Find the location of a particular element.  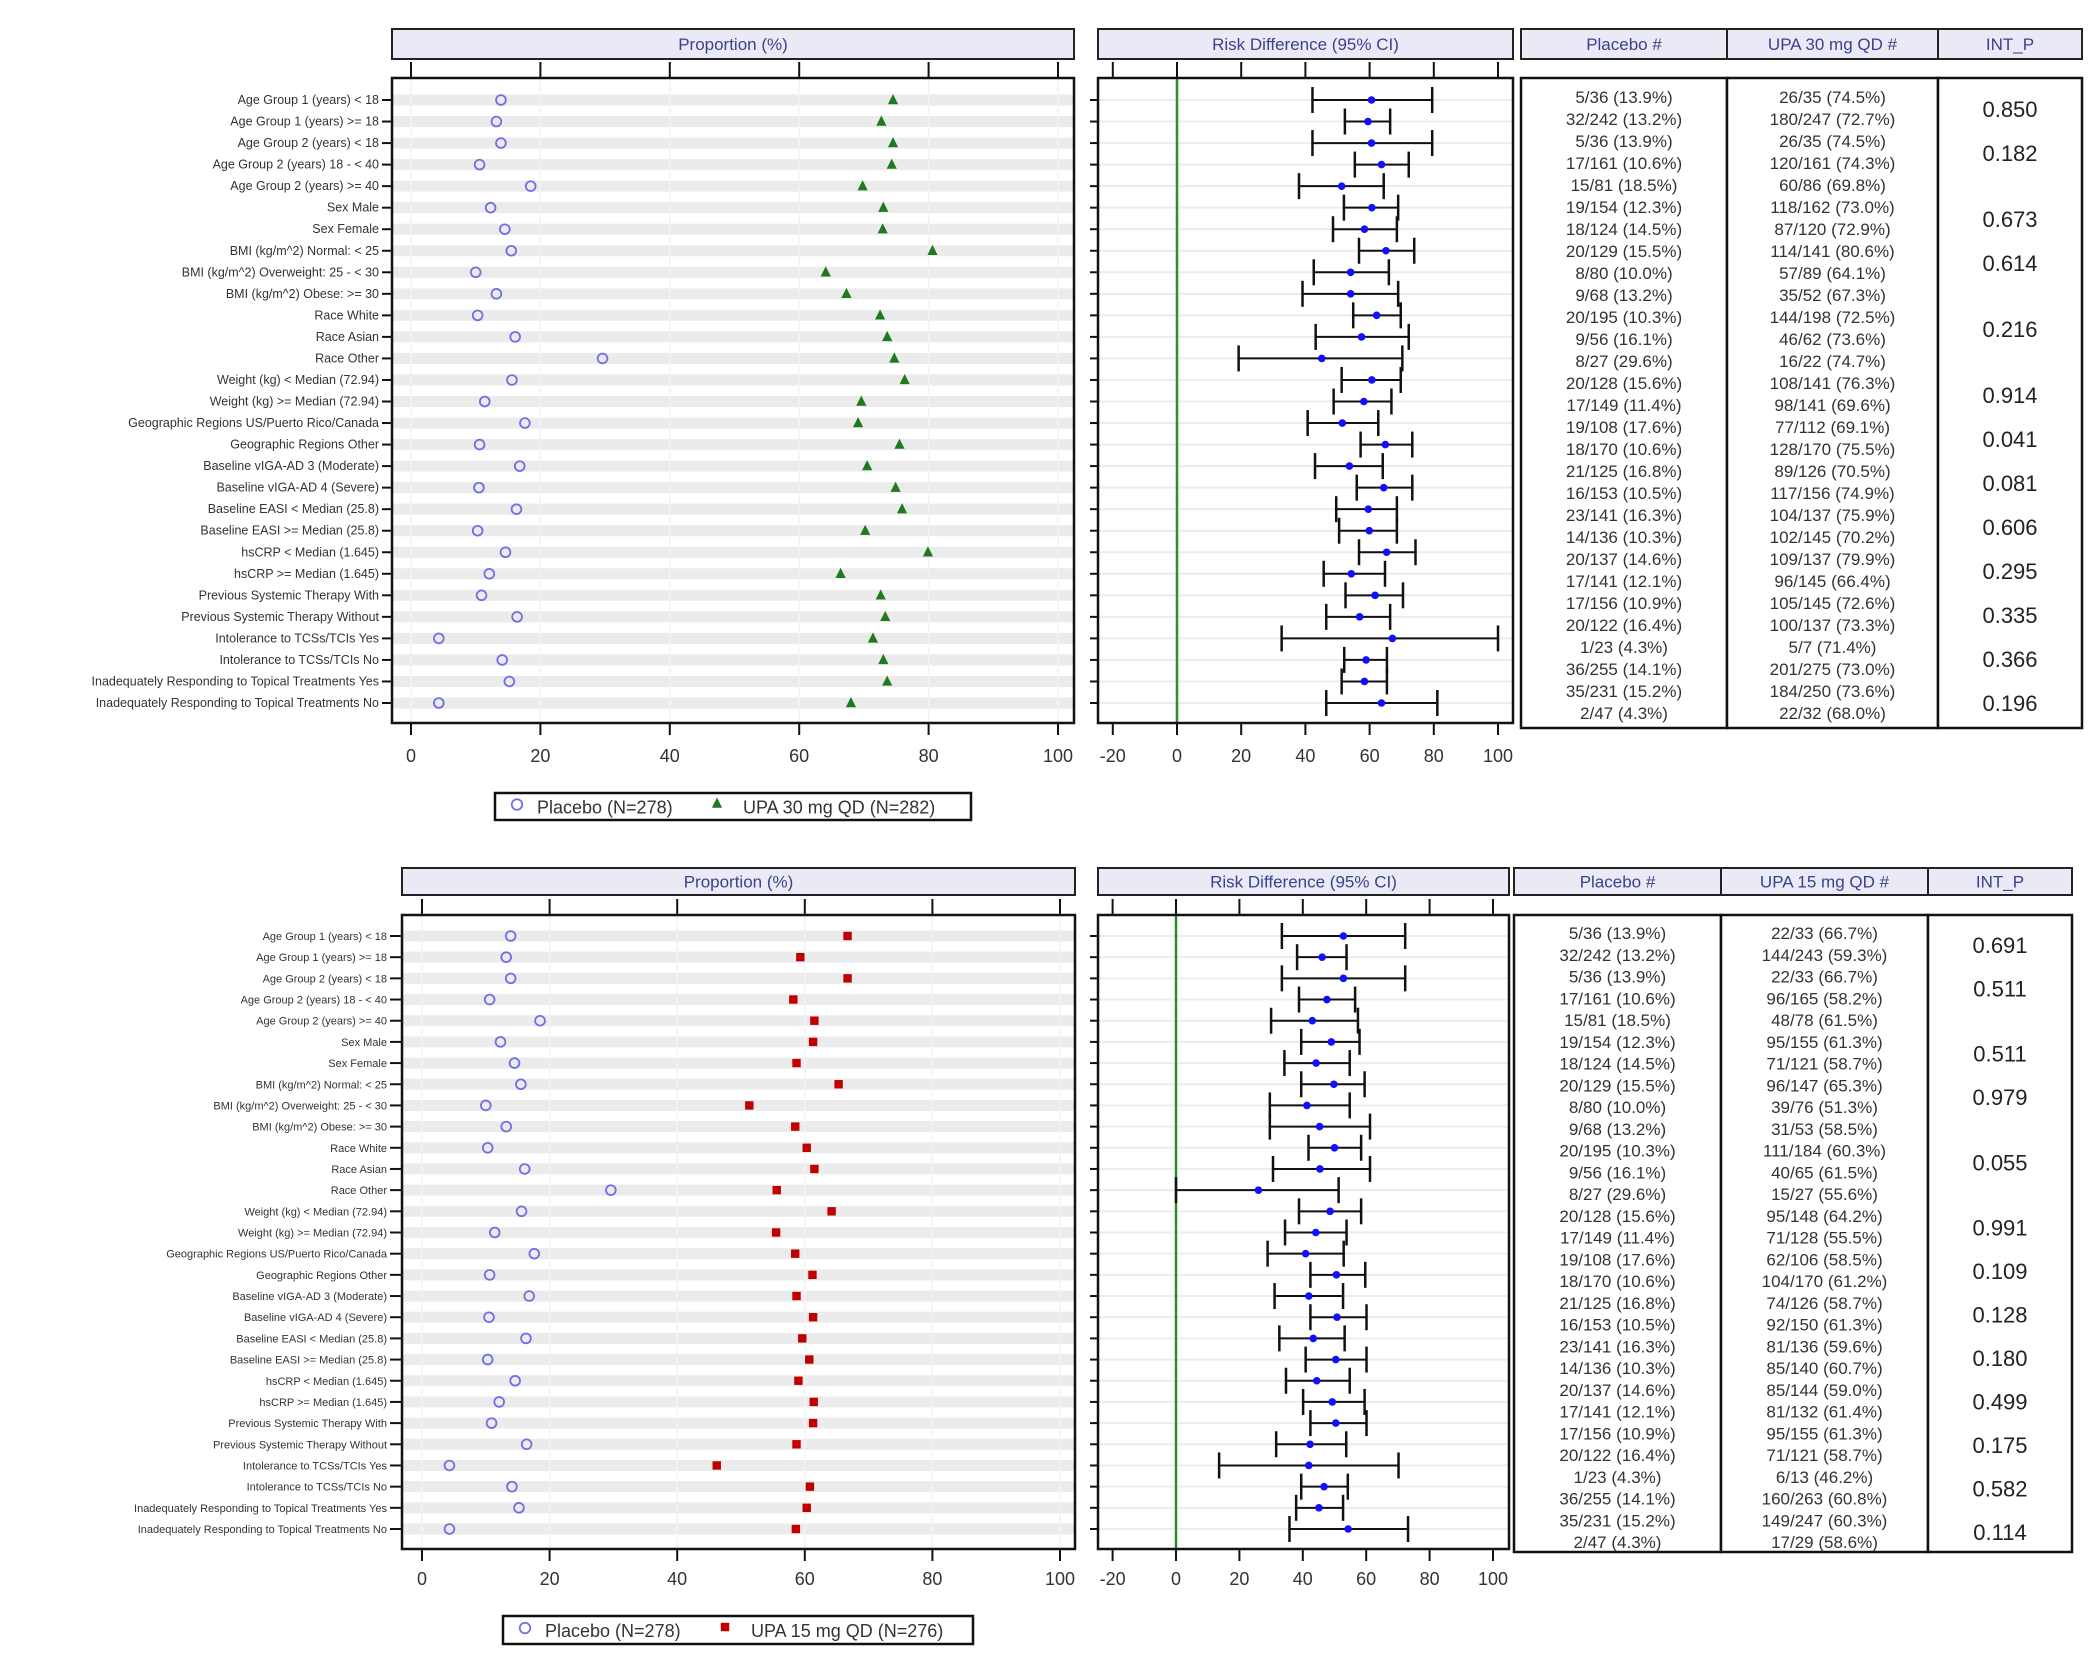

subgroup-label: Baseline vIGA-AD 4 (Severe) is located at coordinates (297, 488).